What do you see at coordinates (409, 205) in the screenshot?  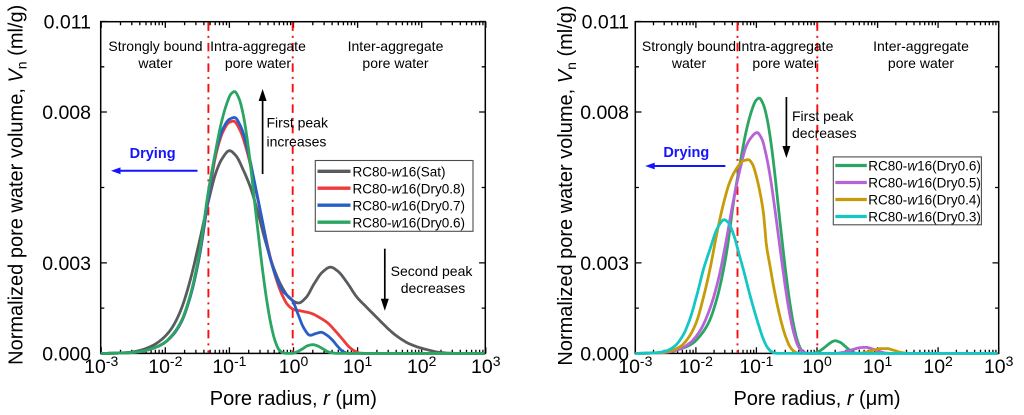 I see `svg-text: RC80-w16(Dry0.7)` at bounding box center [409, 205].